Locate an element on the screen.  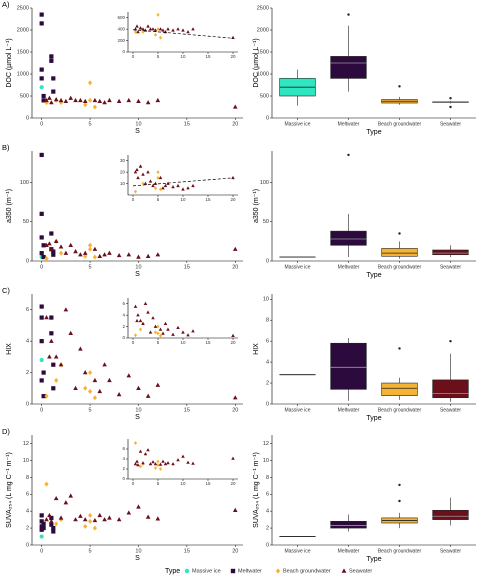
x-tick-label: Massive ice is located at coordinates (297, 551).